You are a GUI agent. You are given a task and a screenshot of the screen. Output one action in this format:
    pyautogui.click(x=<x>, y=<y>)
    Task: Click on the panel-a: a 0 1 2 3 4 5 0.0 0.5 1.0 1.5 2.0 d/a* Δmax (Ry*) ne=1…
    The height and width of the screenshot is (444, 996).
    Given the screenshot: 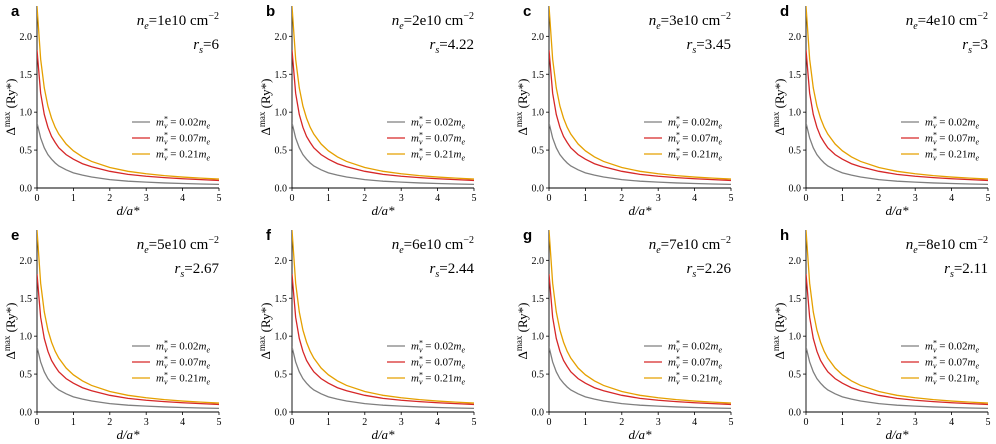 What is the action you would take?
    pyautogui.click(x=112, y=110)
    